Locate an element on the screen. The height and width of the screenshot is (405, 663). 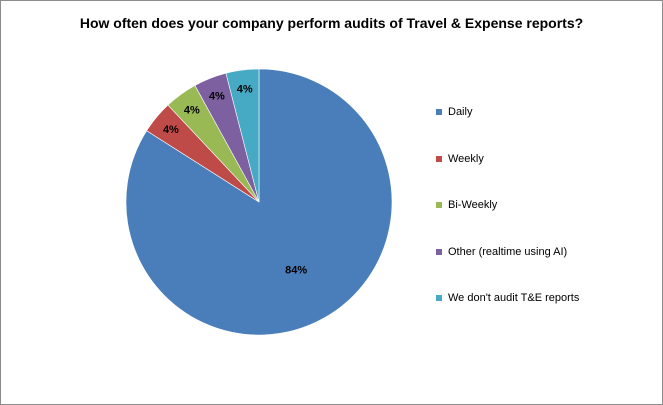
legend-item-daily: Daily is located at coordinates (546, 112).